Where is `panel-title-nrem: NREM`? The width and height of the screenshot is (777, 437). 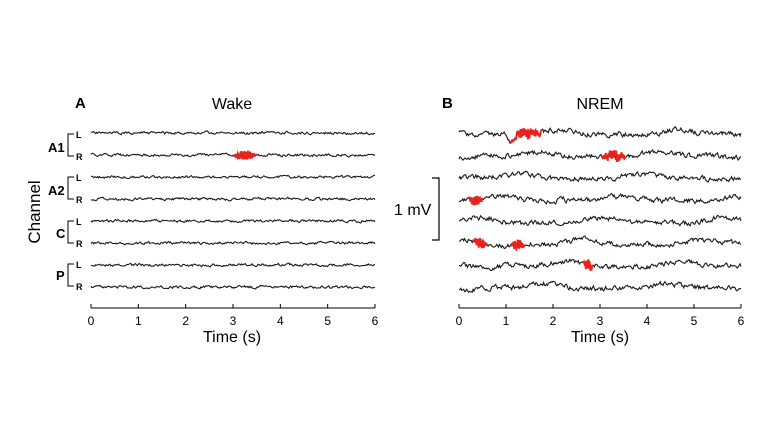
panel-title-nrem: NREM is located at coordinates (599, 104).